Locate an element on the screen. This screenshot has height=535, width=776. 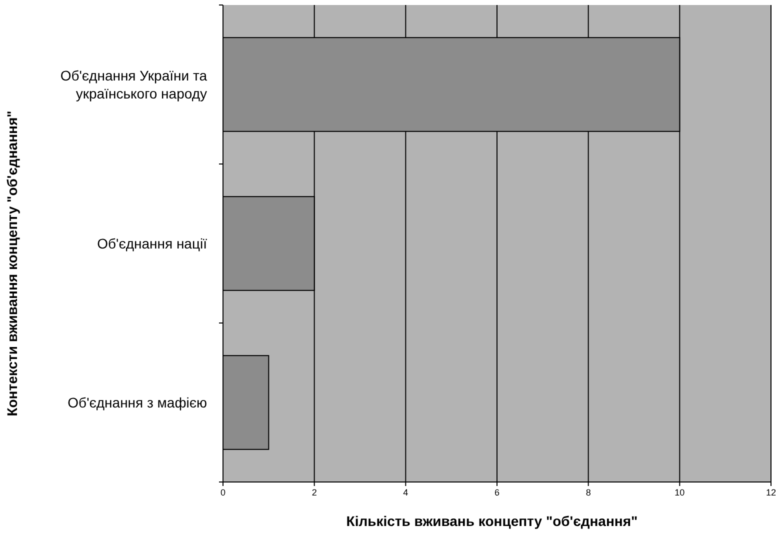
x-tick-label: 12 is located at coordinates (771, 492).